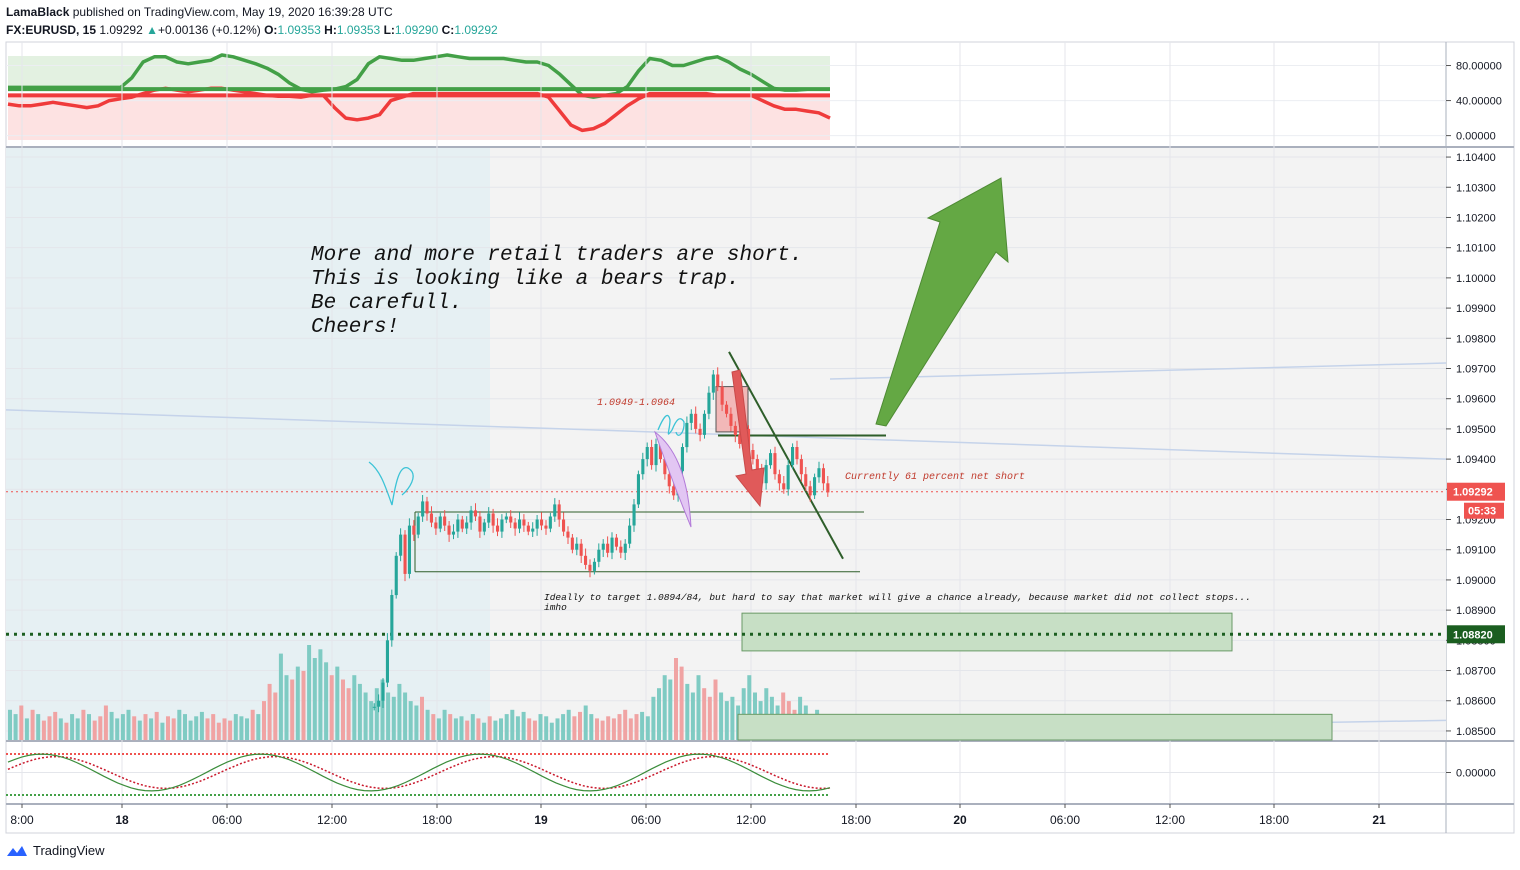  What do you see at coordinates (960, 820) in the screenshot?
I see `time-tick-label: 20` at bounding box center [960, 820].